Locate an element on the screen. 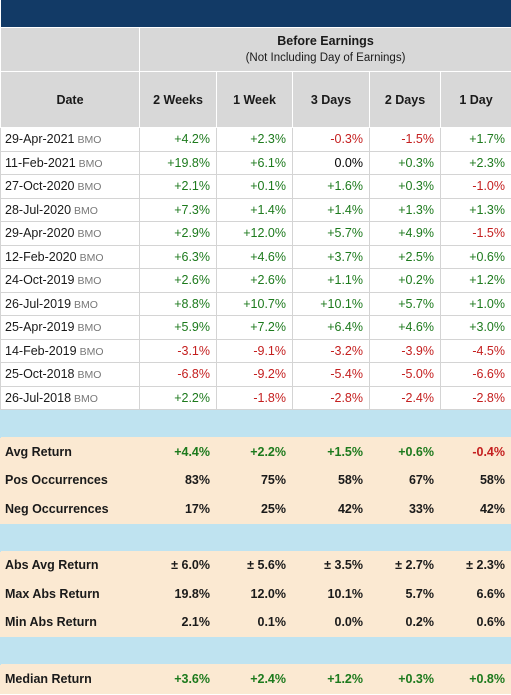  table-row: 12-Feb-2020 BMO +6.3% +4.6% +3.7% +2.5% +0.6% is located at coordinates (255, 256).